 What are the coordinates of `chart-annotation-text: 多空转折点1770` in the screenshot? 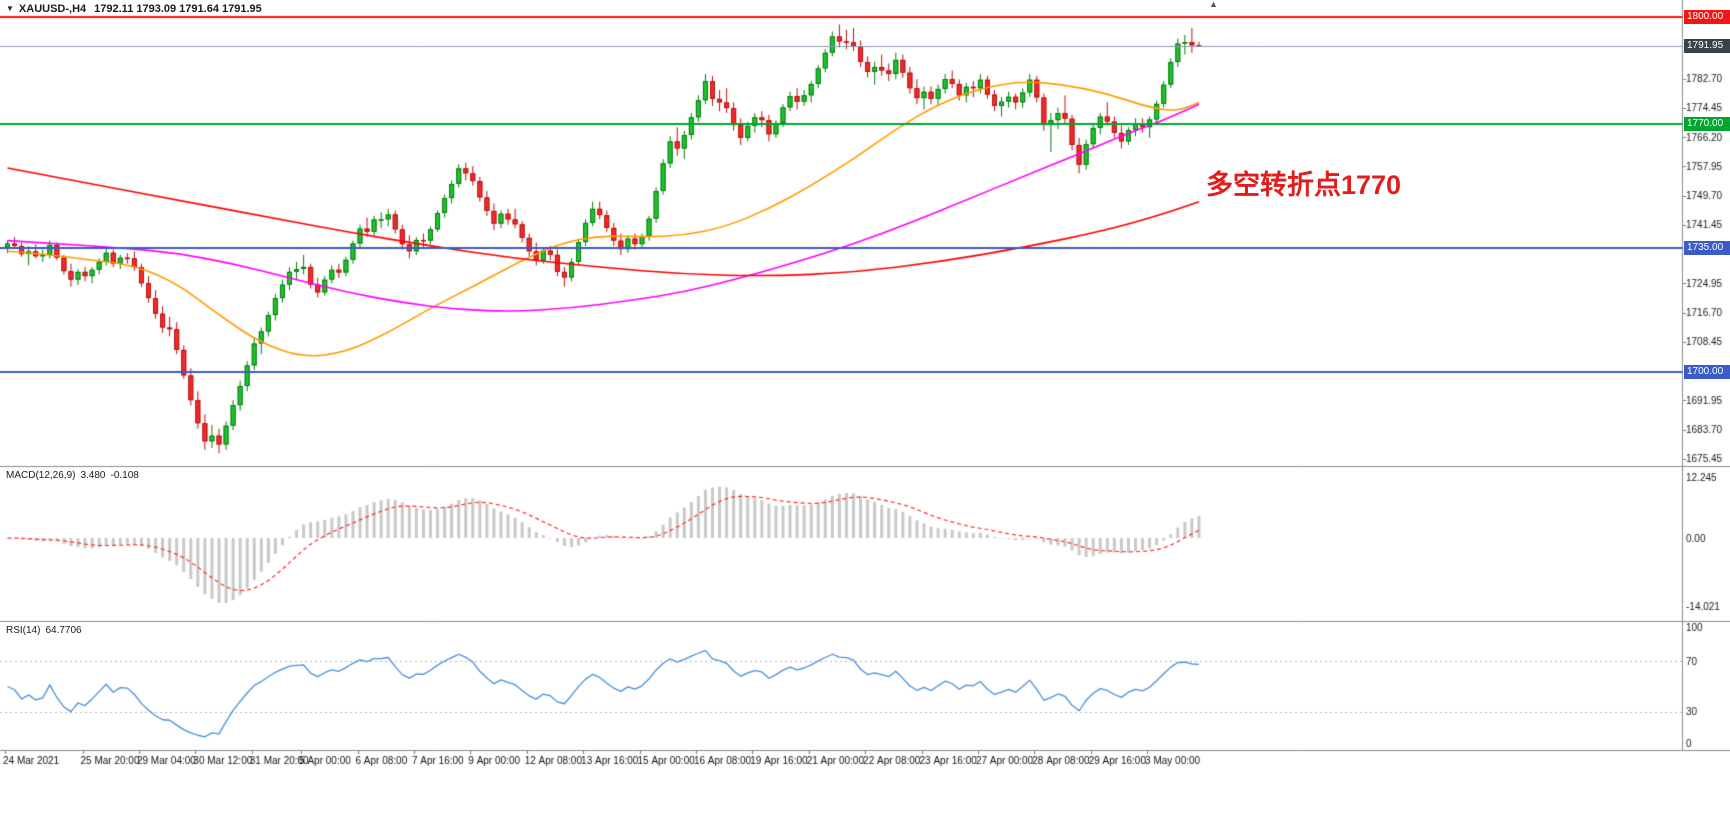 It's located at (1304, 185).